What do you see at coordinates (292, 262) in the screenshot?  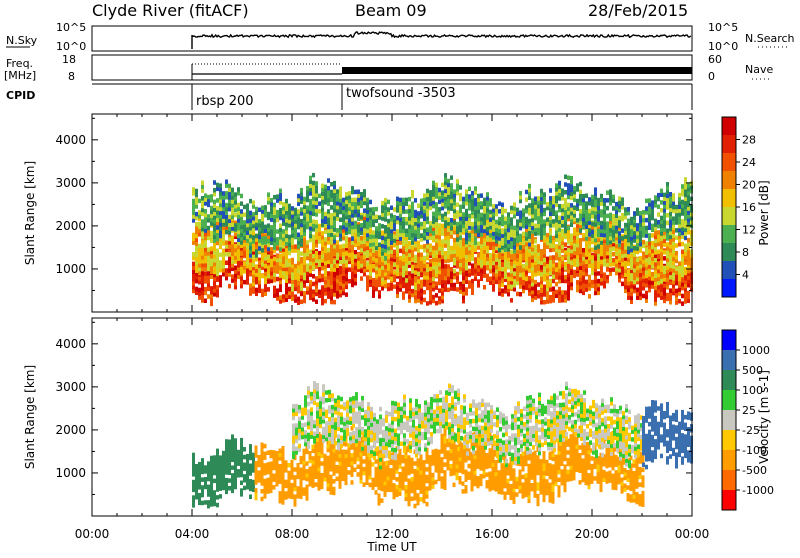 I see `heatmap-cell-1-1976` at bounding box center [292, 262].